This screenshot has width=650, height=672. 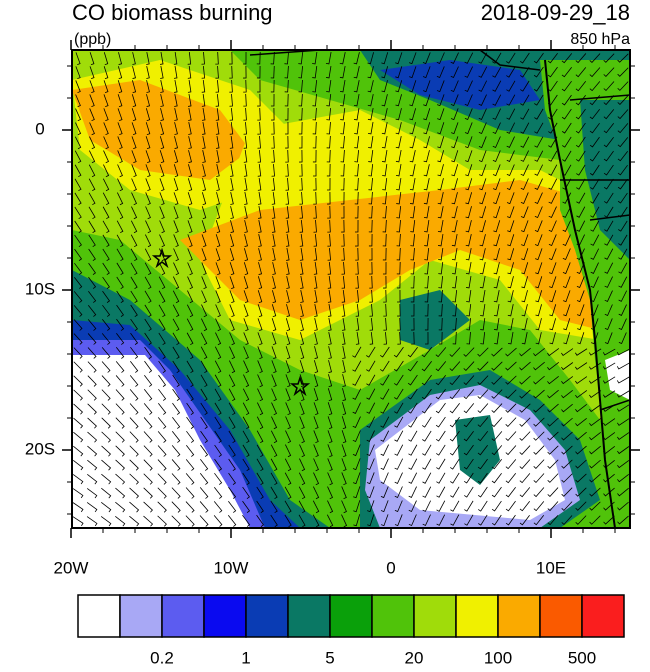 What do you see at coordinates (162, 657) in the screenshot?
I see `colorbar-label: 0.2` at bounding box center [162, 657].